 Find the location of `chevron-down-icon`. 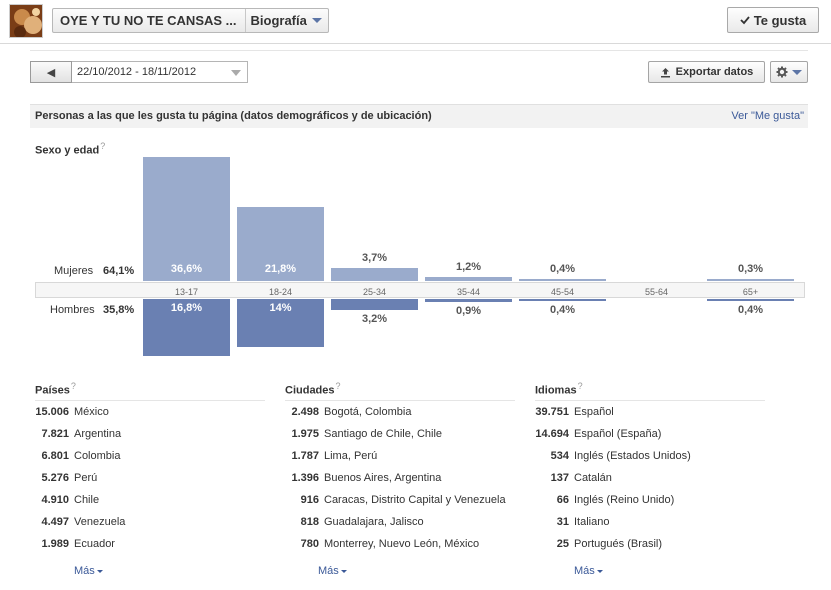

chevron-down-icon is located at coordinates (343, 571).